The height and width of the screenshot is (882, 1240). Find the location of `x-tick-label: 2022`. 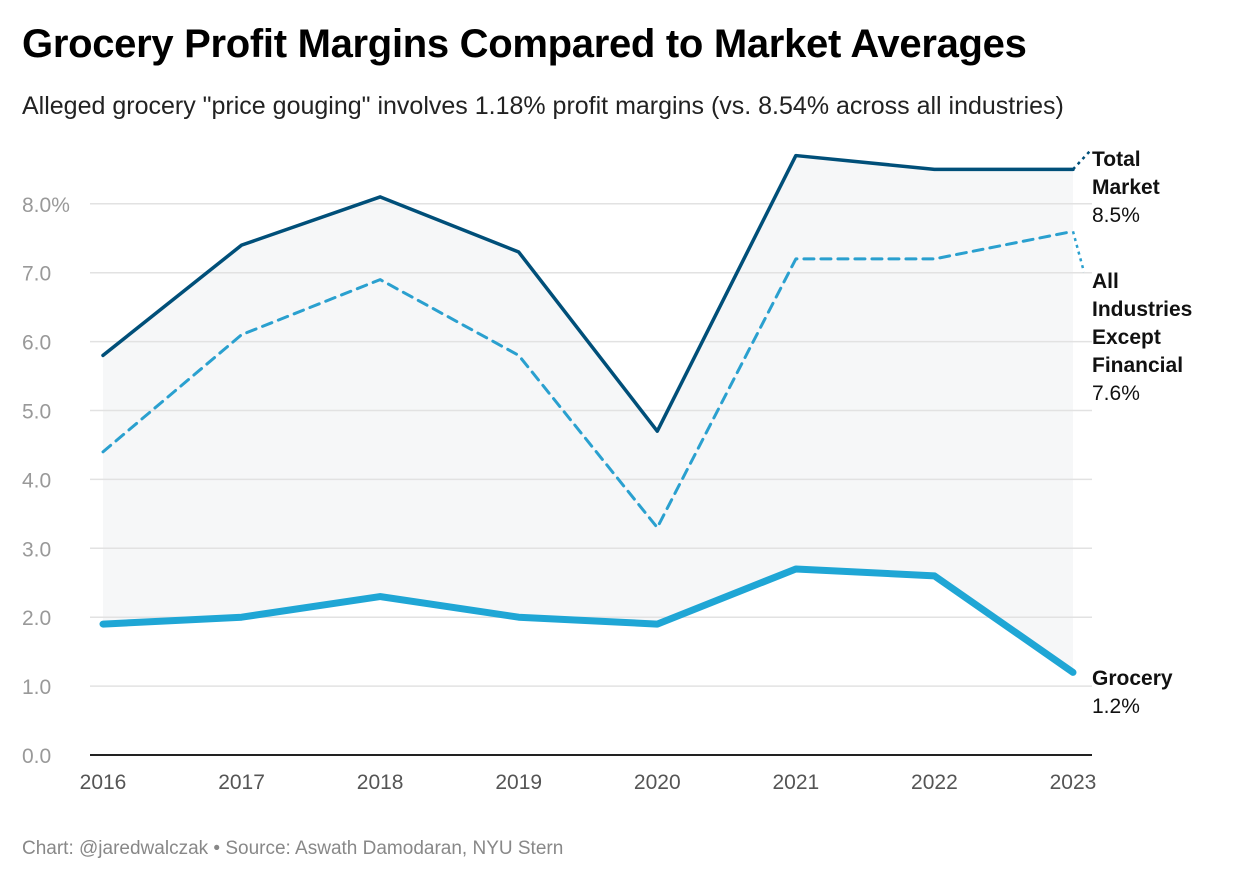

x-tick-label: 2022 is located at coordinates (934, 782).